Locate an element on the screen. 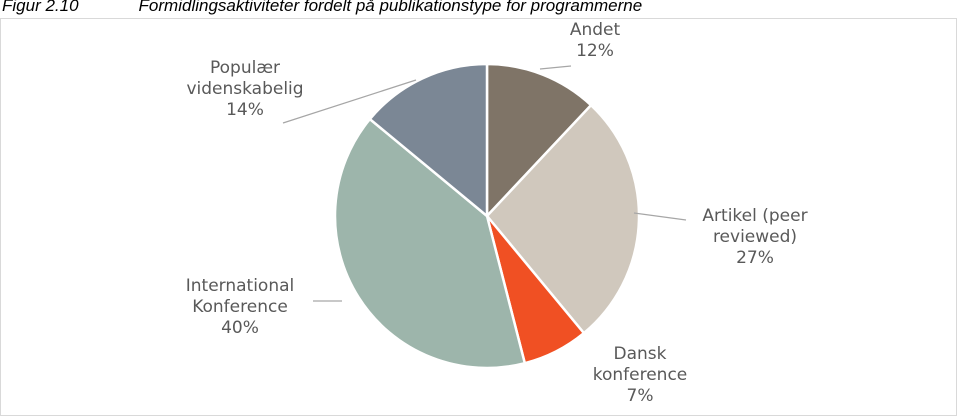 This screenshot has height=416, width=957. data-label: Andet 12% is located at coordinates (595, 41).